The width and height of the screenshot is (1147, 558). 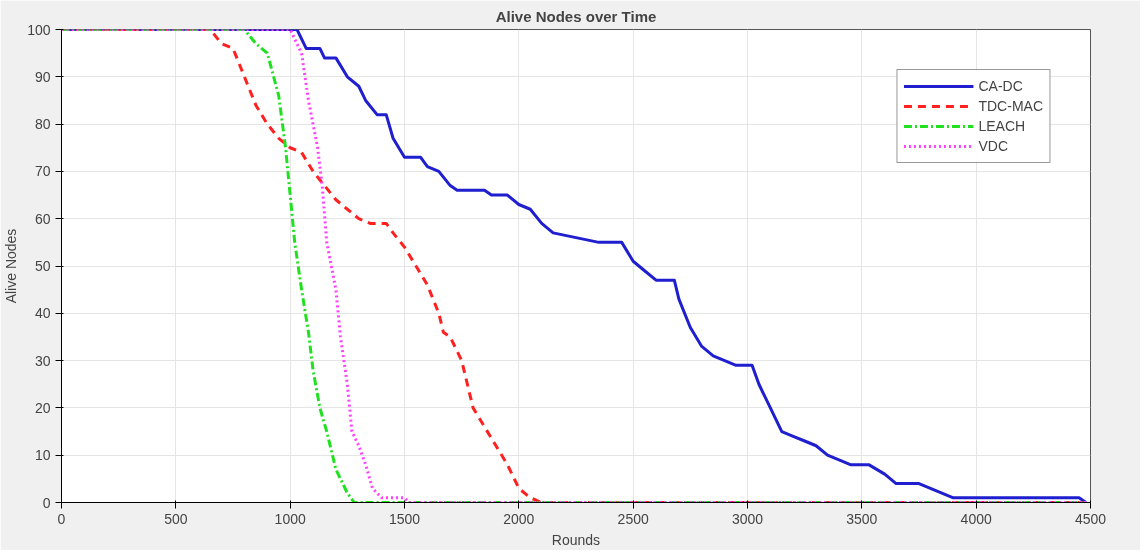 I want to click on legend-label: CA-DC, so click(x=1000, y=86).